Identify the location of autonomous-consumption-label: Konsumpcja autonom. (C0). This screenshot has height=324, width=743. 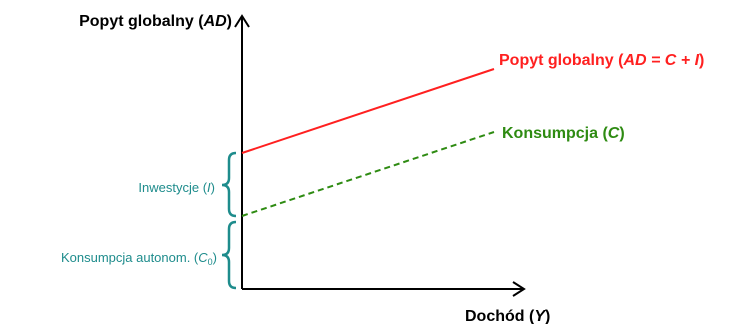
(139, 258).